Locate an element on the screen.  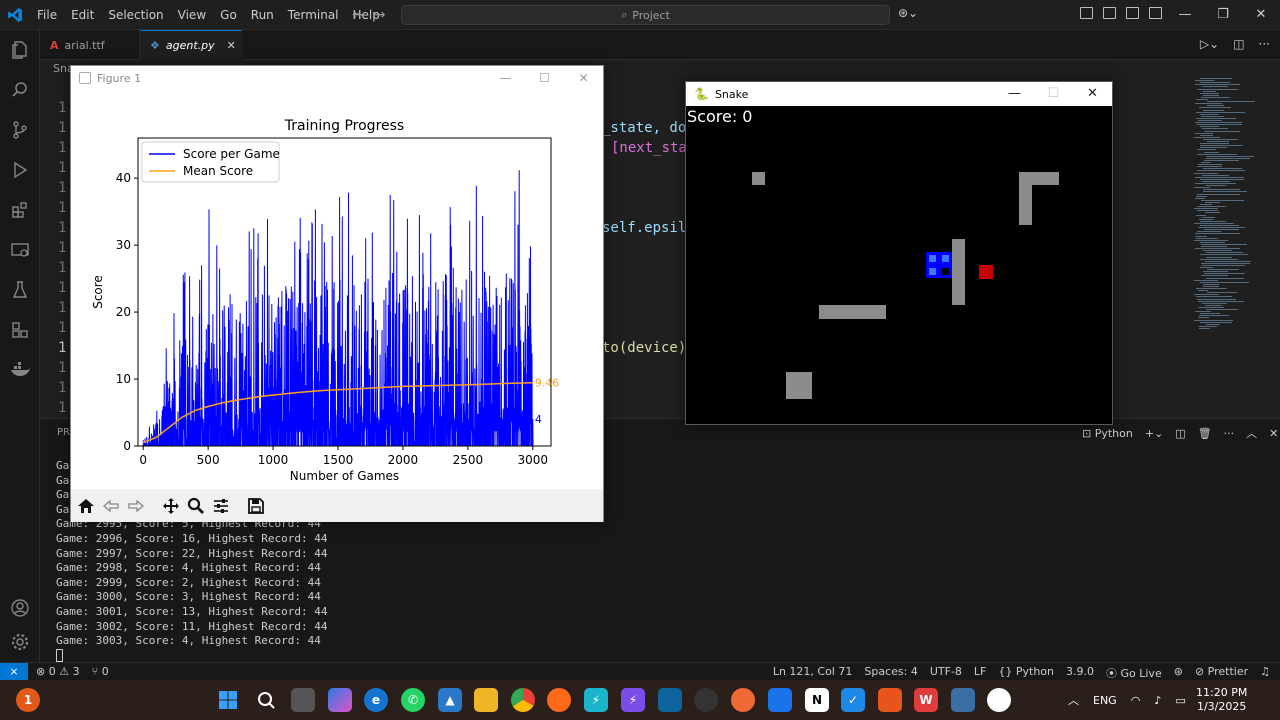
wifi-icon: ◠ is located at coordinates (1135, 700).